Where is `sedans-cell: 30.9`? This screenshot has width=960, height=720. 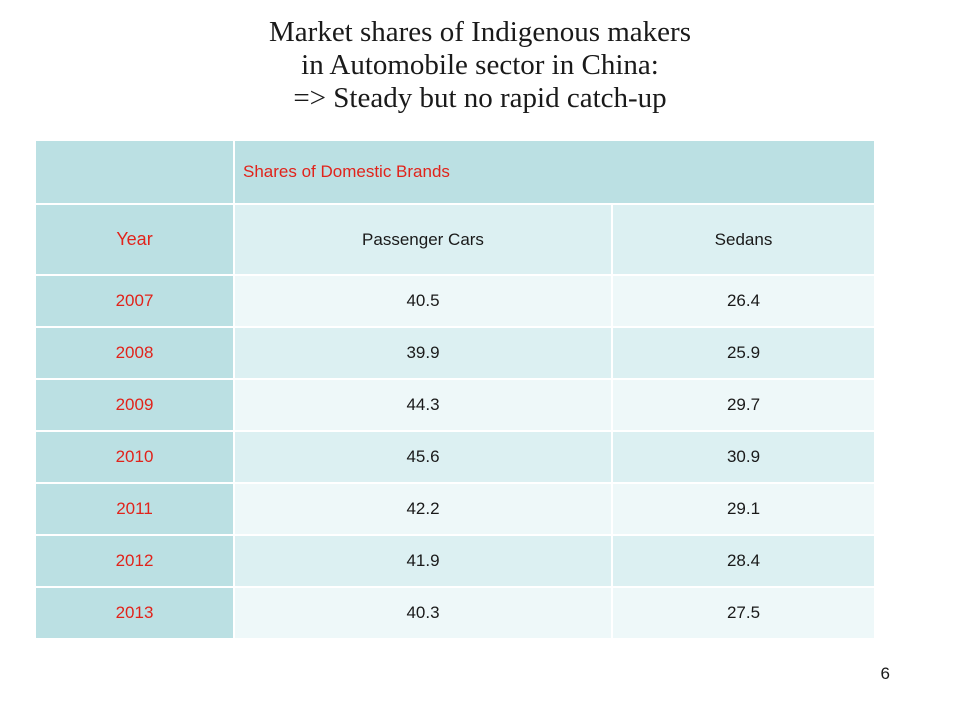
sedans-cell: 30.9 is located at coordinates (743, 457).